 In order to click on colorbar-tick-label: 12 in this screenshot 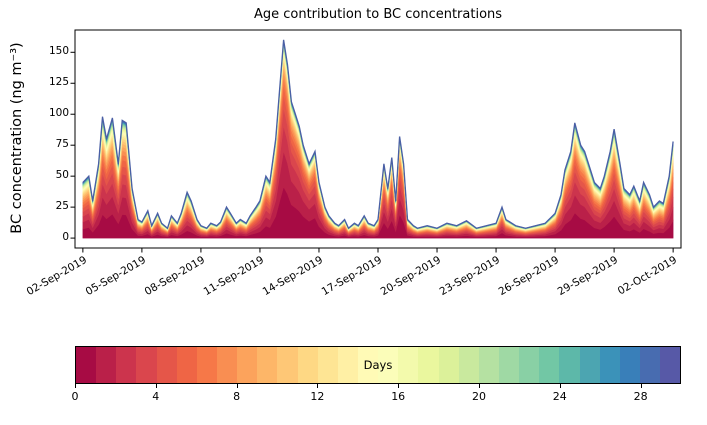, I will do `click(317, 396)`.